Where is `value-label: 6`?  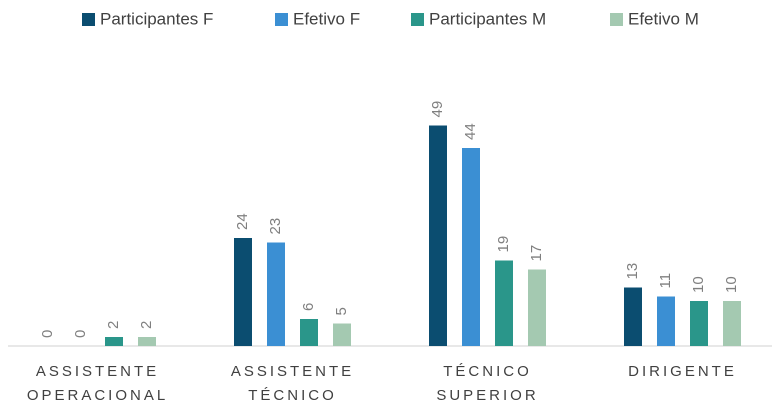
value-label: 6 is located at coordinates (308, 307).